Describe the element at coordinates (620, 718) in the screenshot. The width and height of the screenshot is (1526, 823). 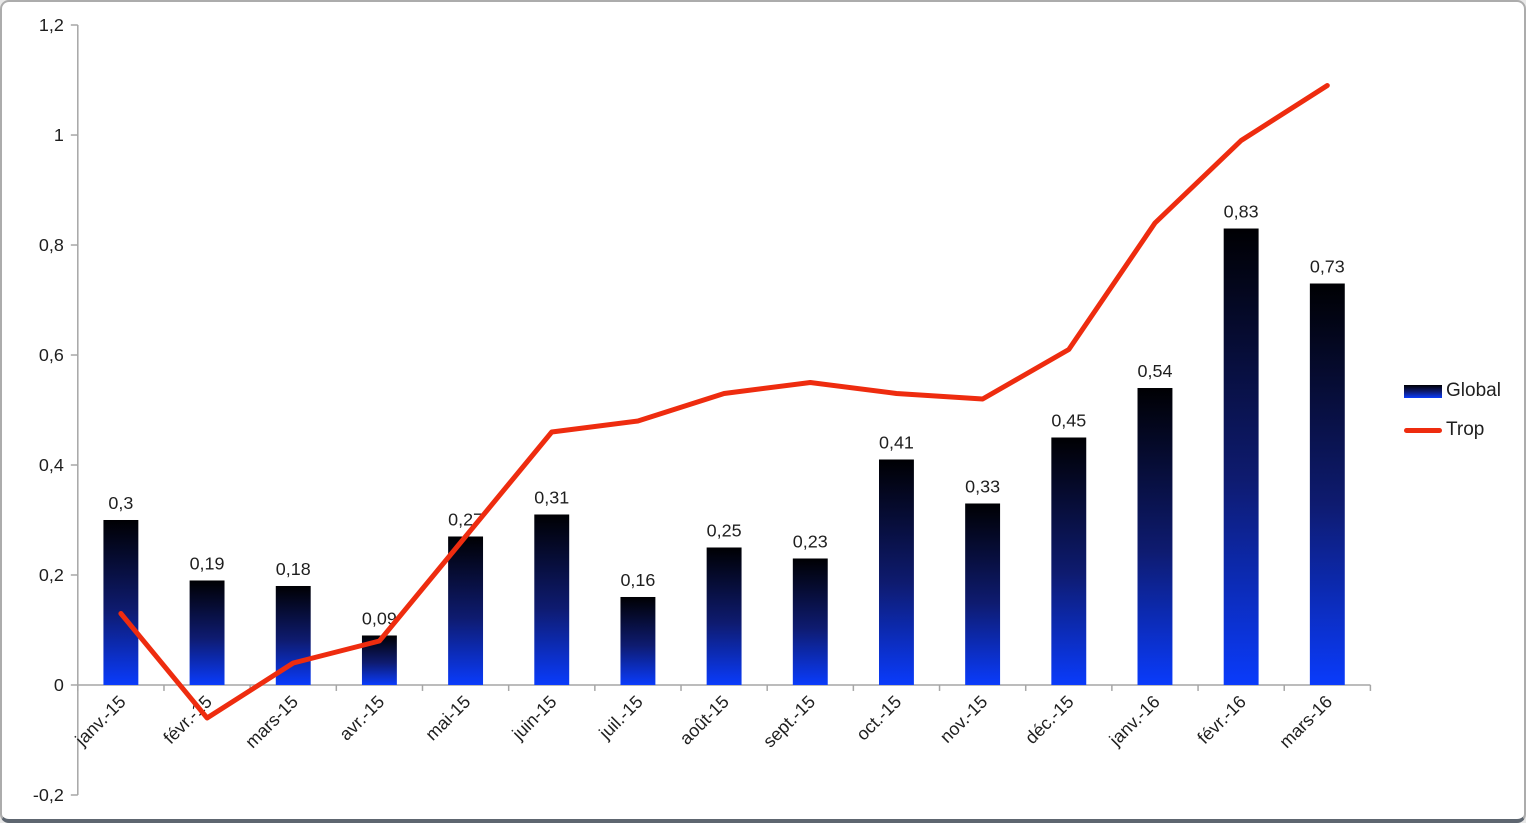
I see `x-axis-label: juil.-15` at that location.